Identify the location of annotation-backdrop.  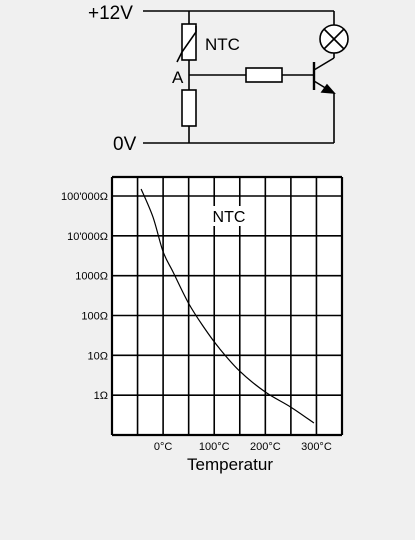
(229, 216).